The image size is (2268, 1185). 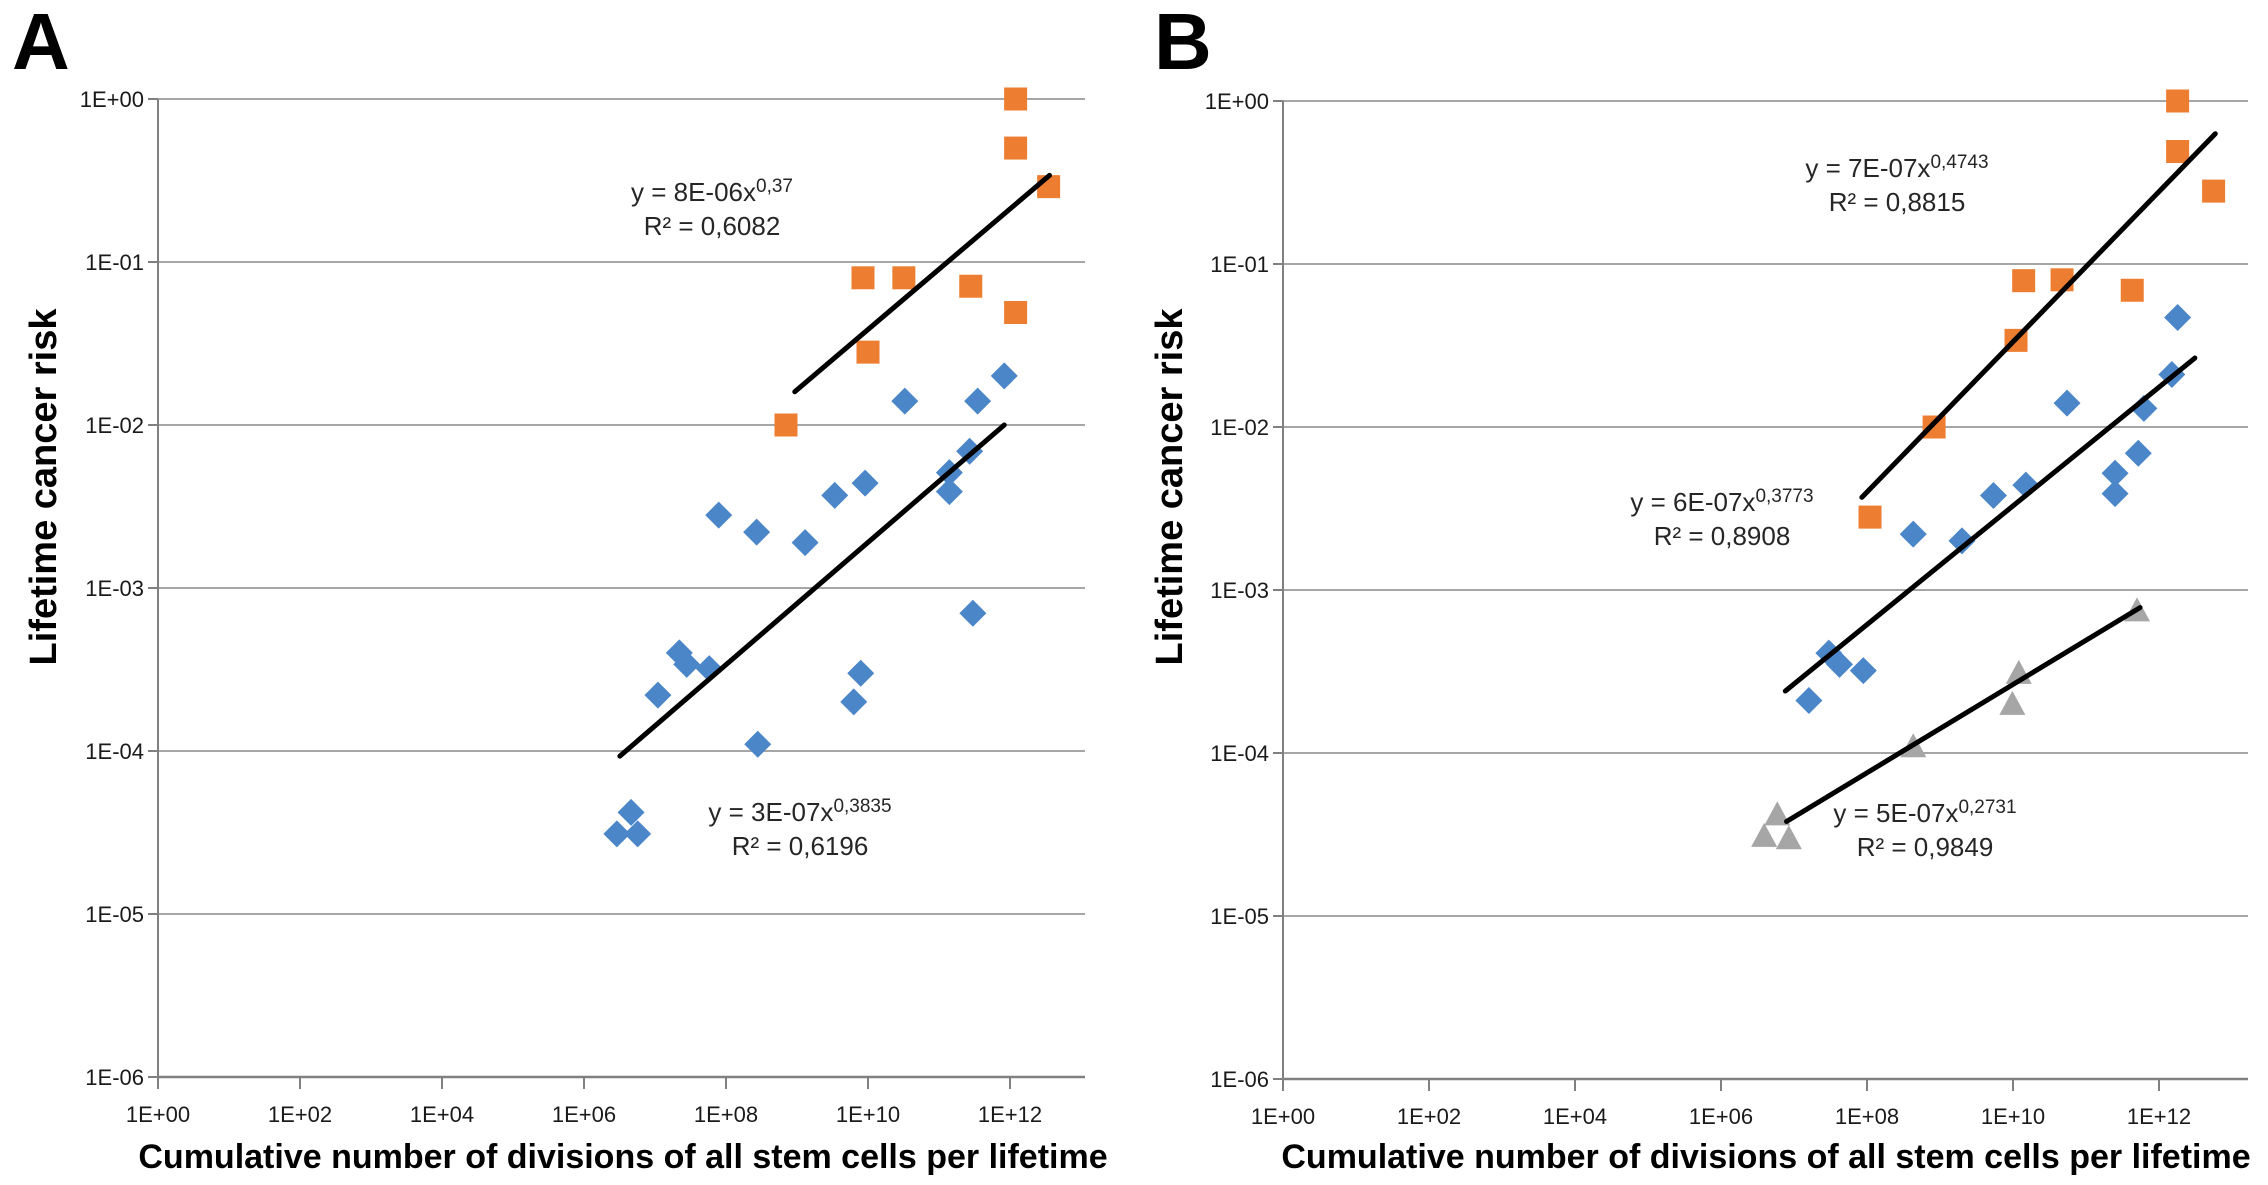 What do you see at coordinates (712, 191) in the screenshot?
I see `trendline-equation-orange-squares: y = 8E-06x0,37` at bounding box center [712, 191].